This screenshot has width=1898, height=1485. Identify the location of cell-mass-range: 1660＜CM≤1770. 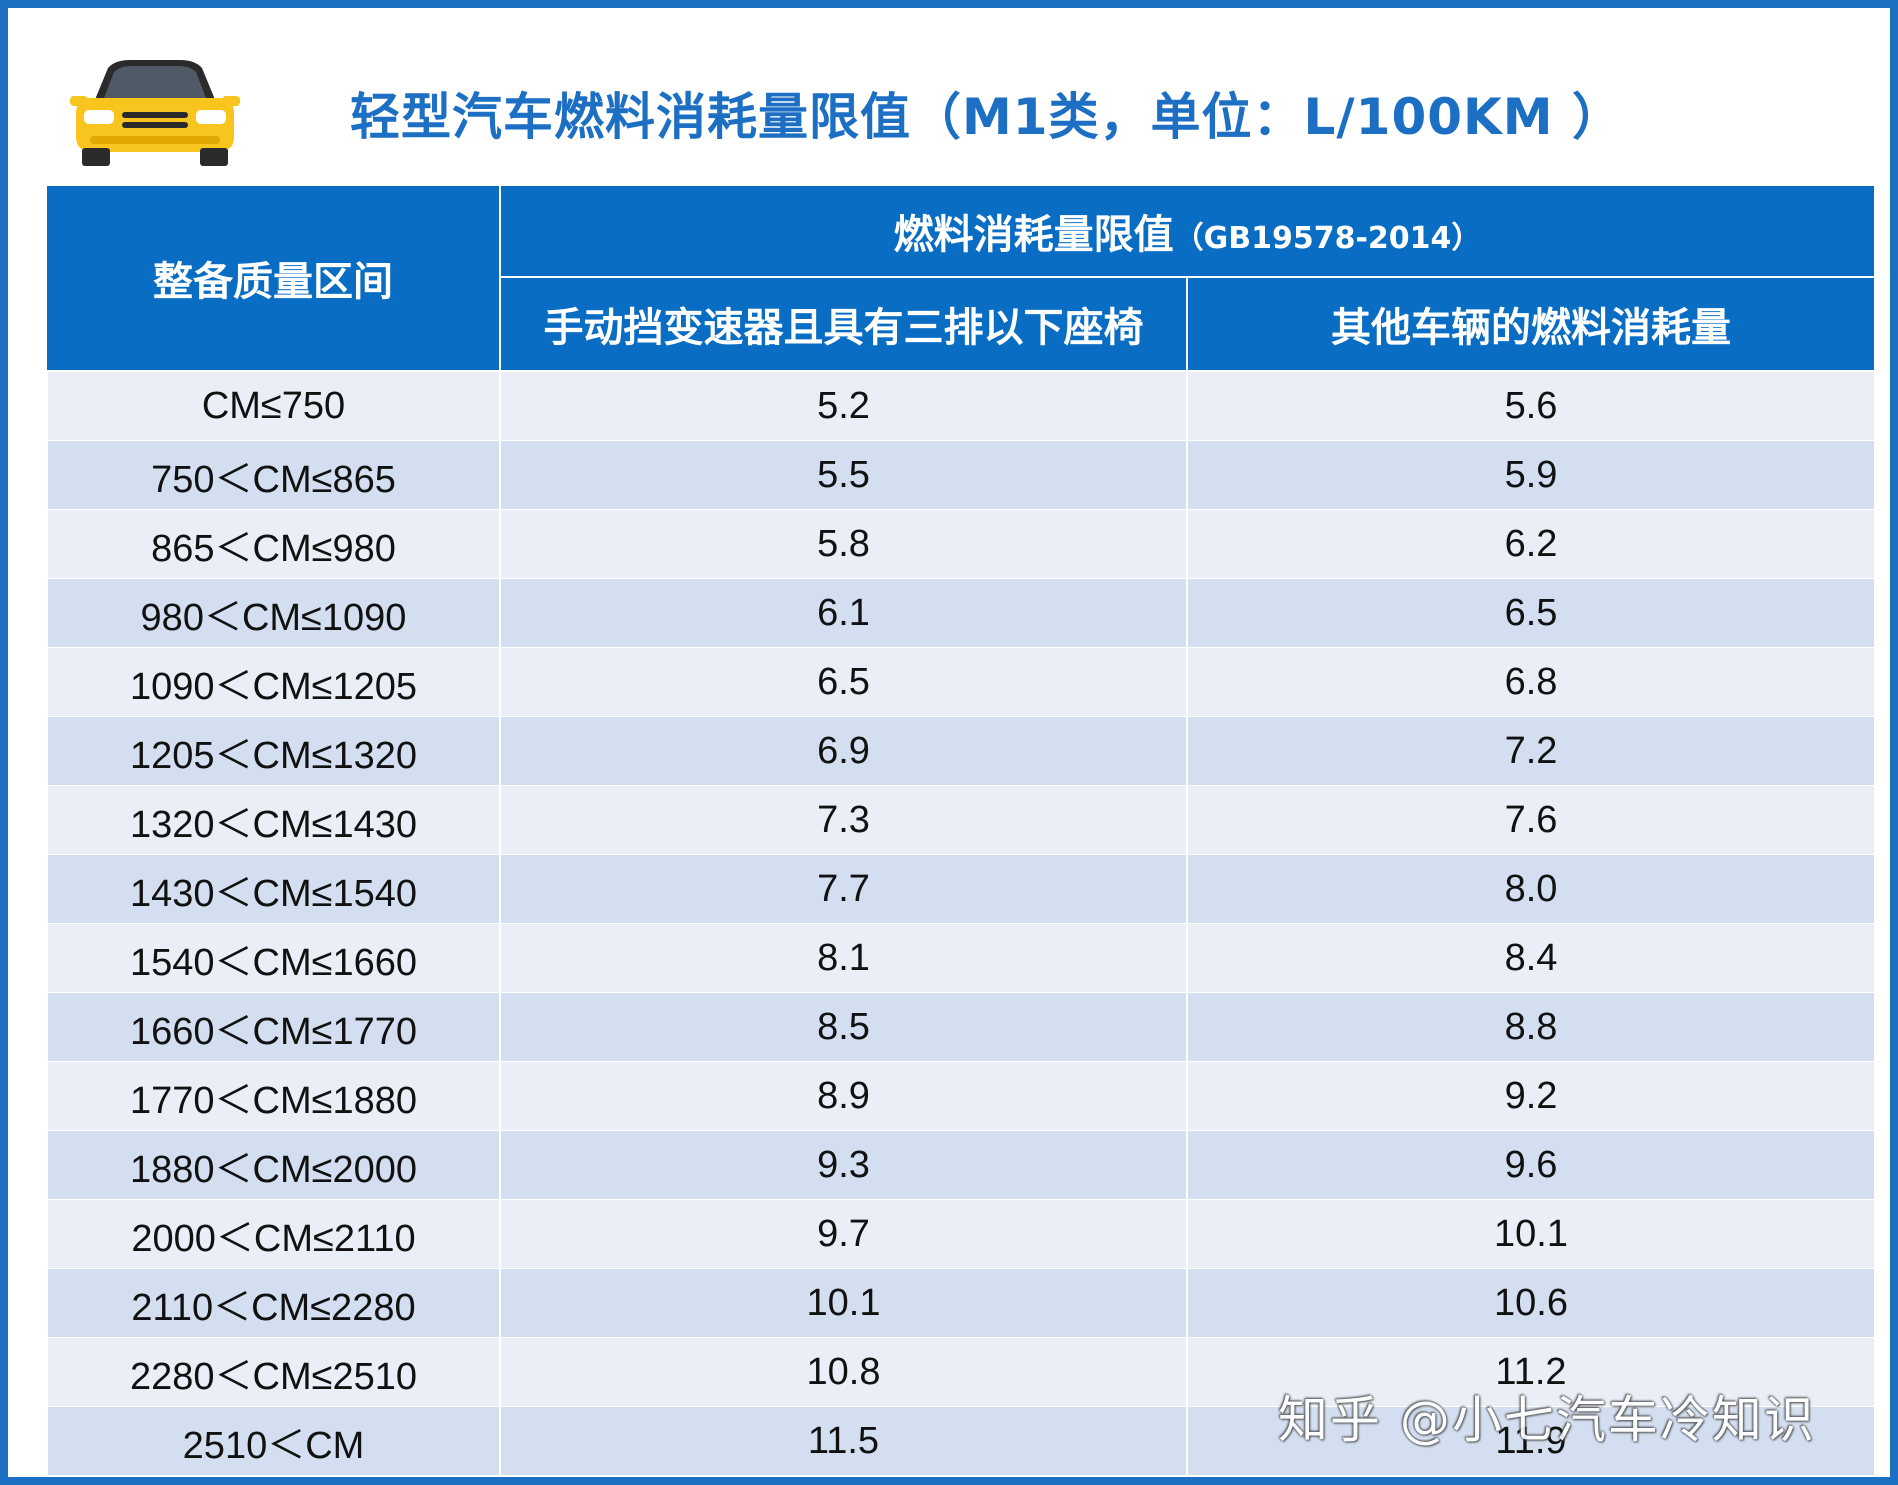
(273, 1027).